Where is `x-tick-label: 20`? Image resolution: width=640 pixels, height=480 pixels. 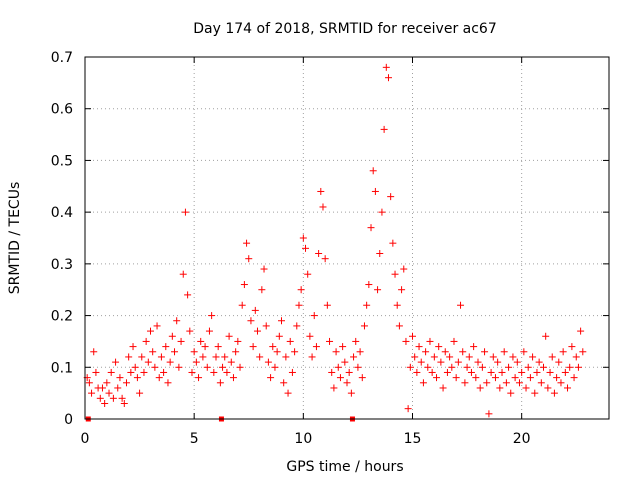 x-tick-label: 20 is located at coordinates (522, 439).